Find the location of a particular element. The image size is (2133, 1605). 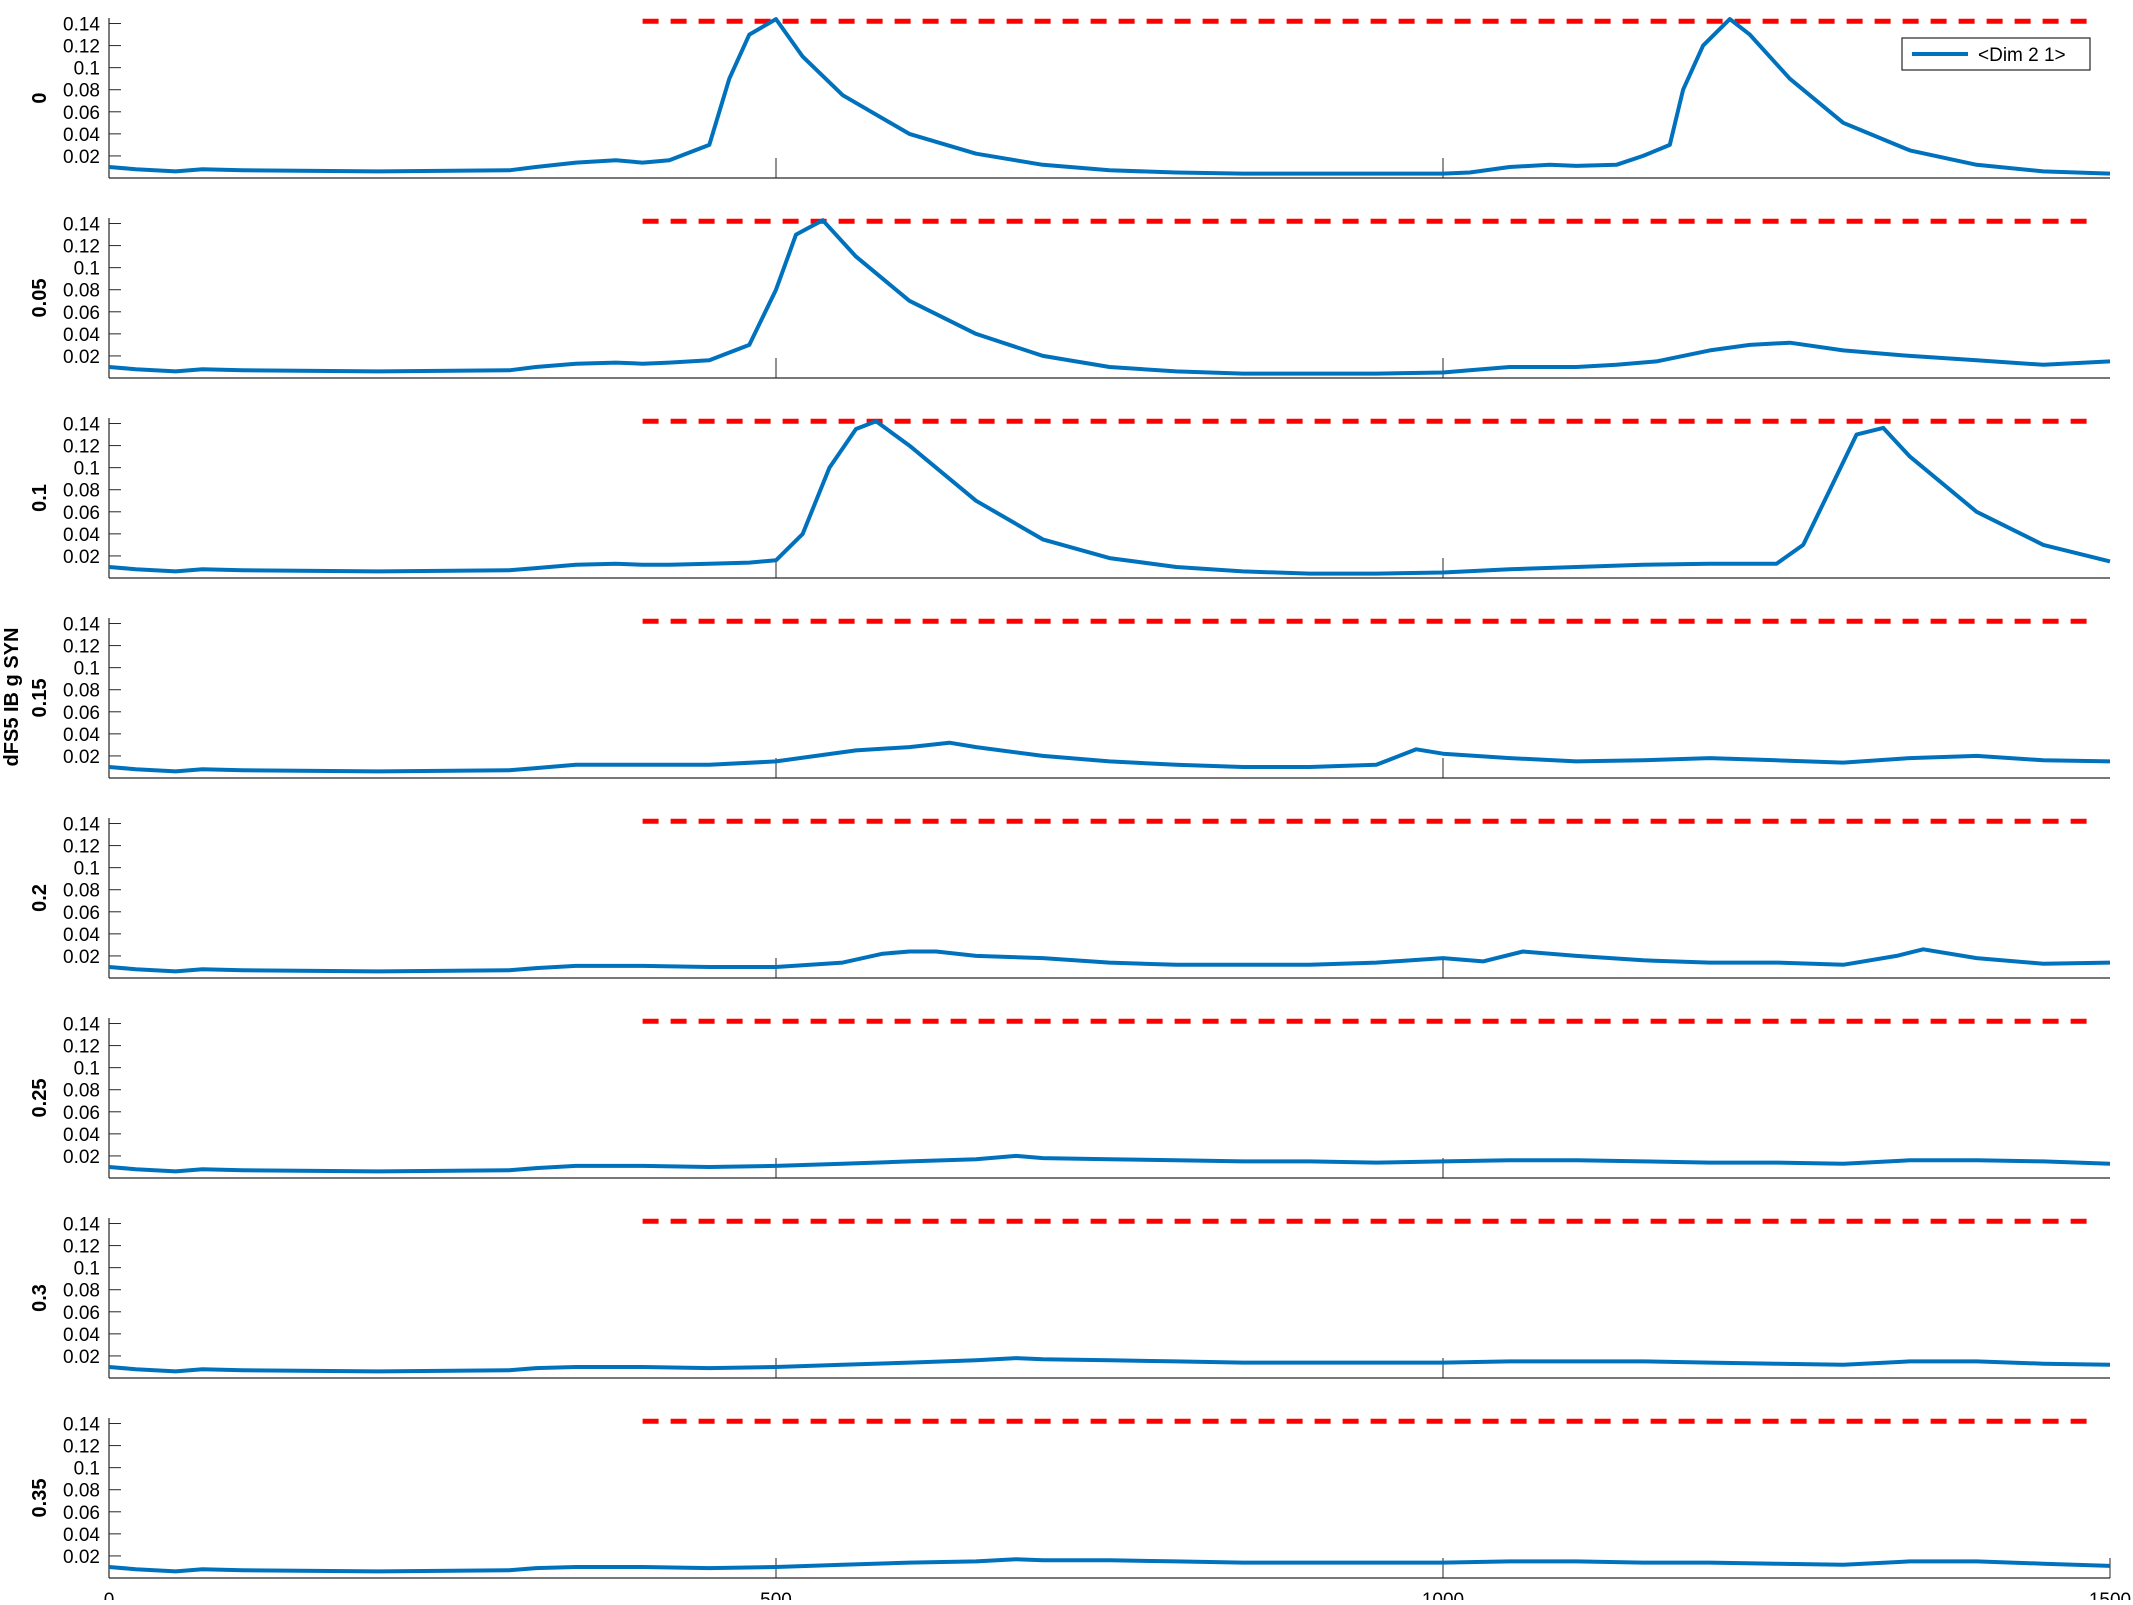

subplot-2: 0.020.040.060.080.10.120.140.1 is located at coordinates (1070, 497).